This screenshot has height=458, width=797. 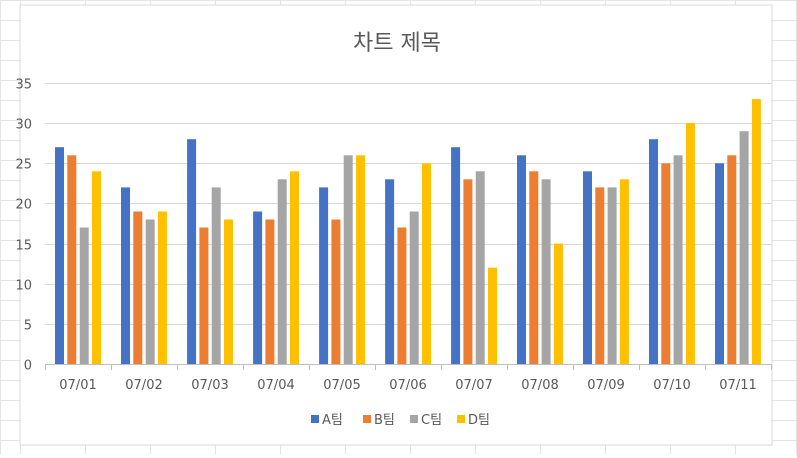 What do you see at coordinates (332, 420) in the screenshot?
I see `legend-label: A팀` at bounding box center [332, 420].